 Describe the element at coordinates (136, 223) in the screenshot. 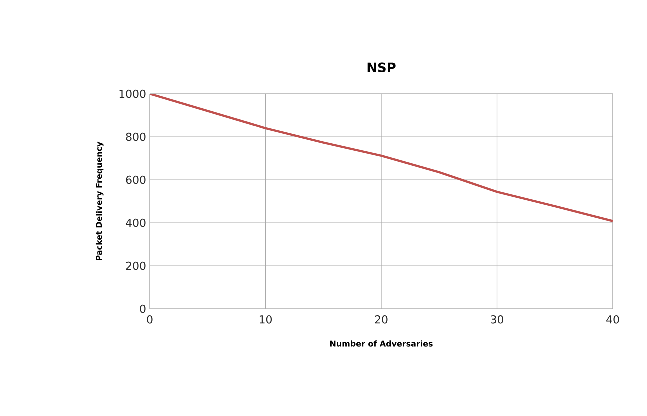

I see `y-tick-label: 400` at that location.